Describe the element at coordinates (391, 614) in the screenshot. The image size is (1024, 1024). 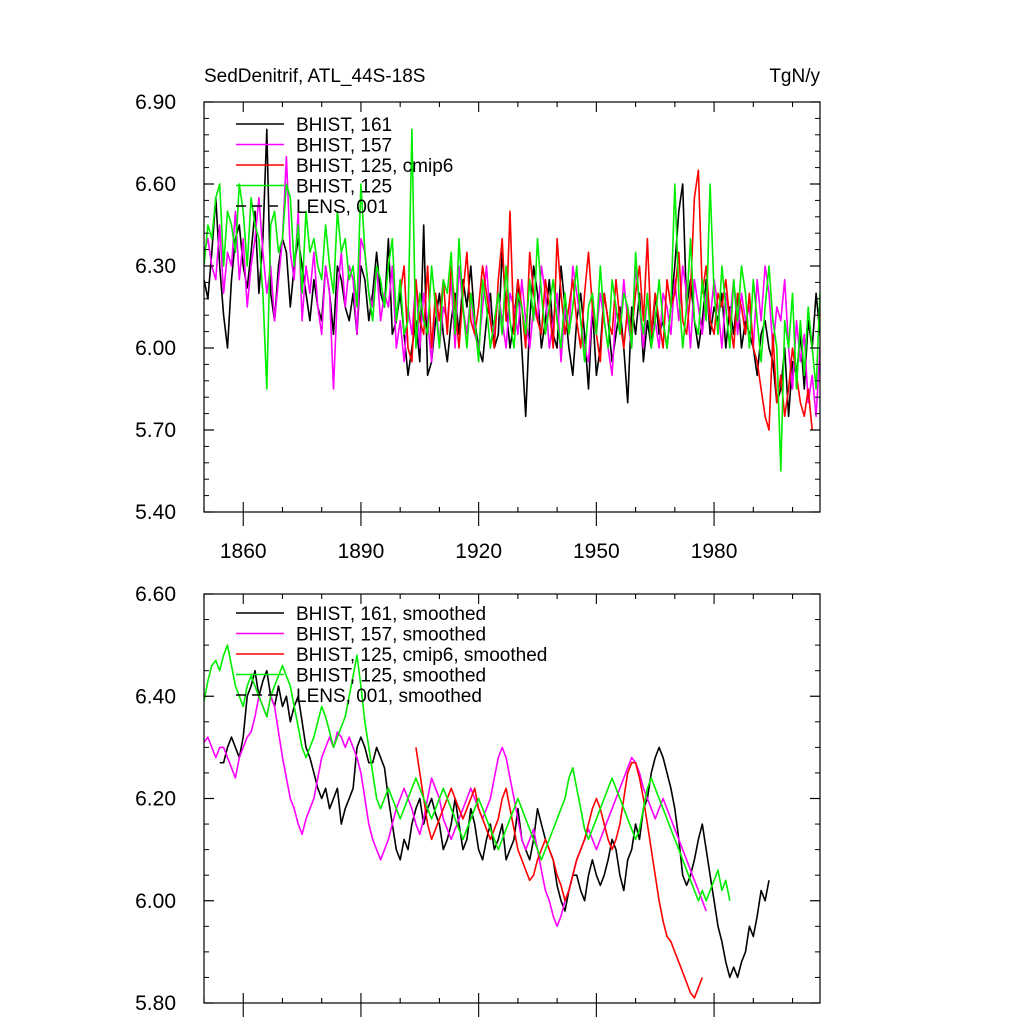
I see `legend-label: BHIST, 161, smoothed` at that location.